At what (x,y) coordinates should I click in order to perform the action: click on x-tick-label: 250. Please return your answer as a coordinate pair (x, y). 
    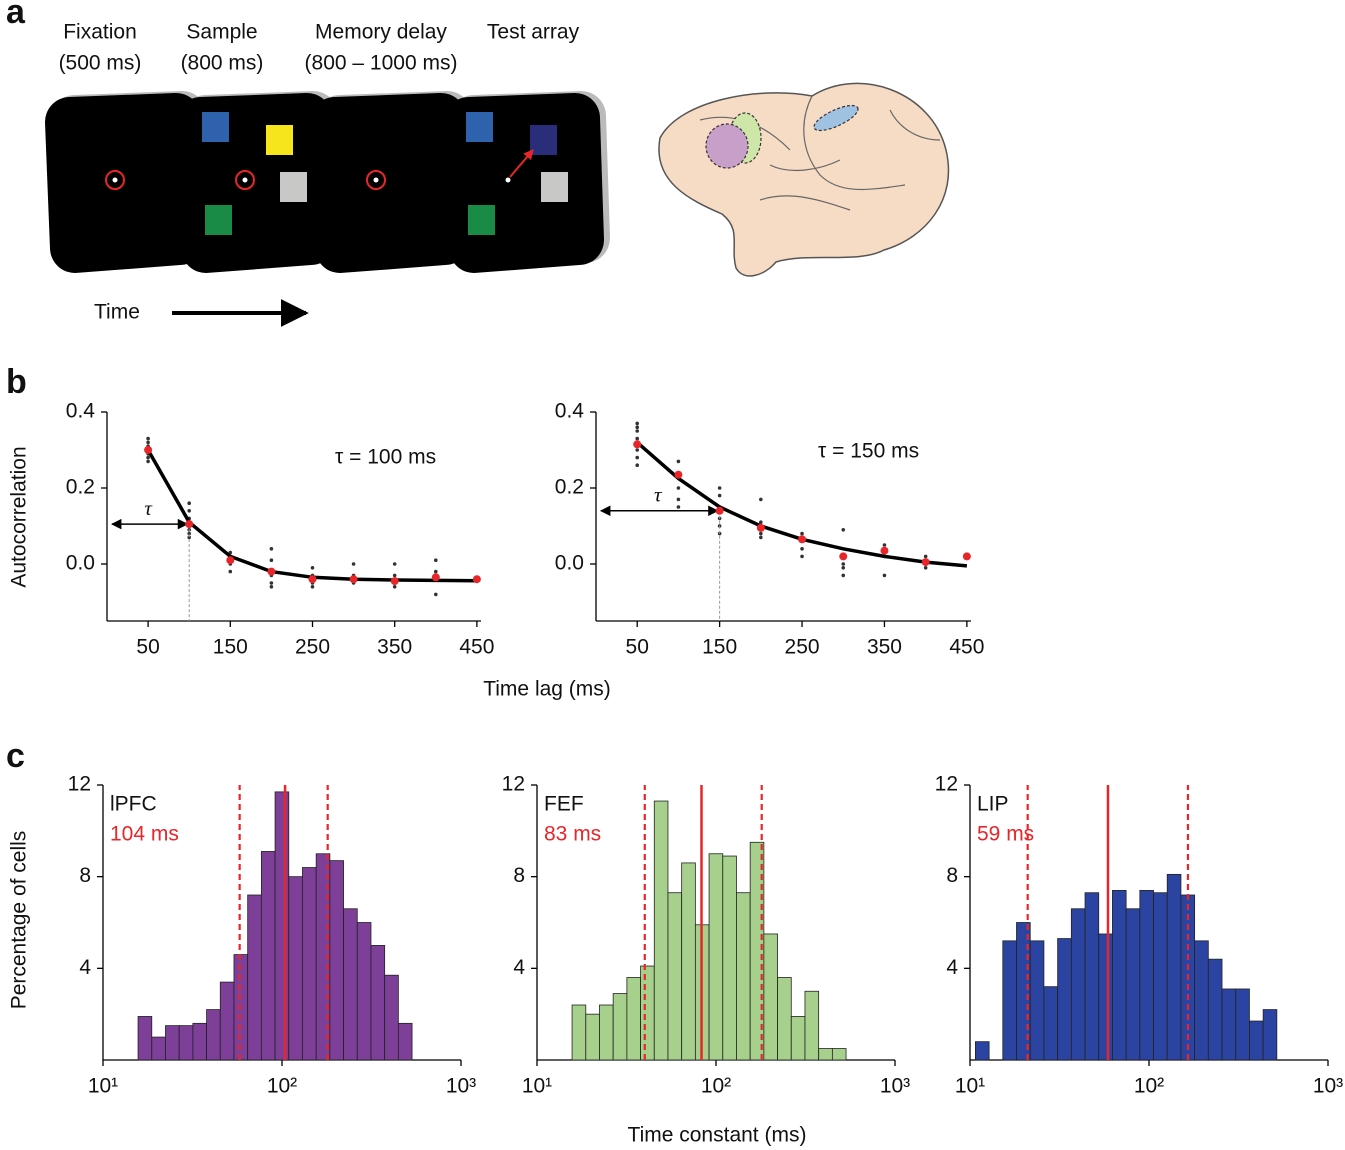
    Looking at the image, I should click on (802, 647).